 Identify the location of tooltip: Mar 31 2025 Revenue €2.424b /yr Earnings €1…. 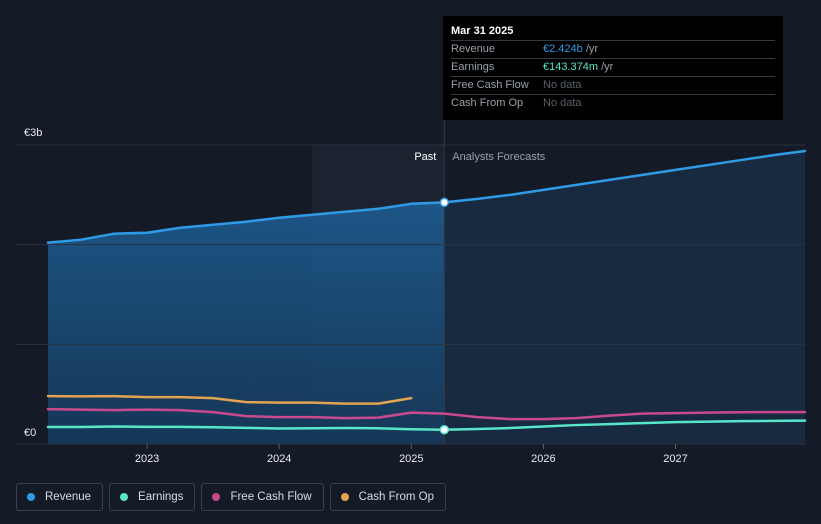
(613, 68).